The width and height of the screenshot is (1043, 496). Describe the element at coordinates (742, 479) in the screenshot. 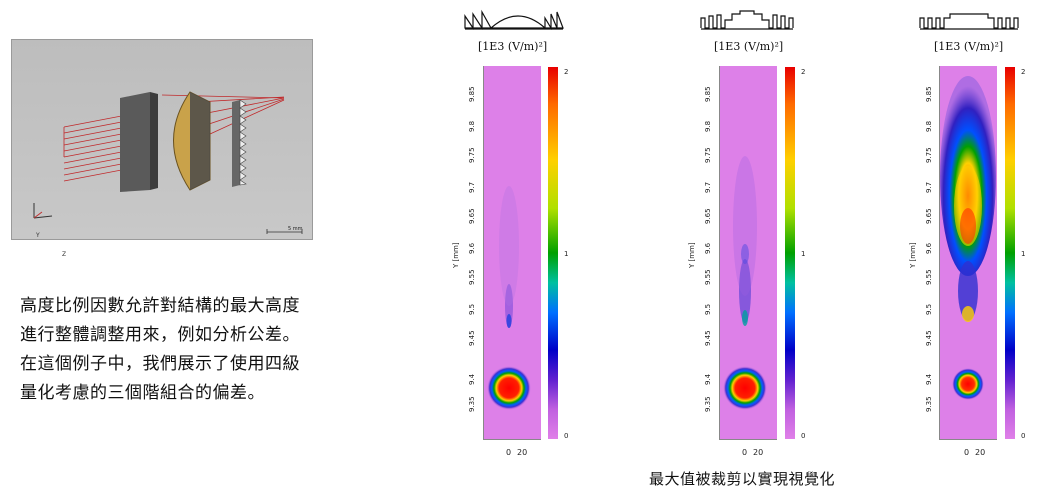

I see `caption: 最大值被裁剪以實現視覺化` at that location.